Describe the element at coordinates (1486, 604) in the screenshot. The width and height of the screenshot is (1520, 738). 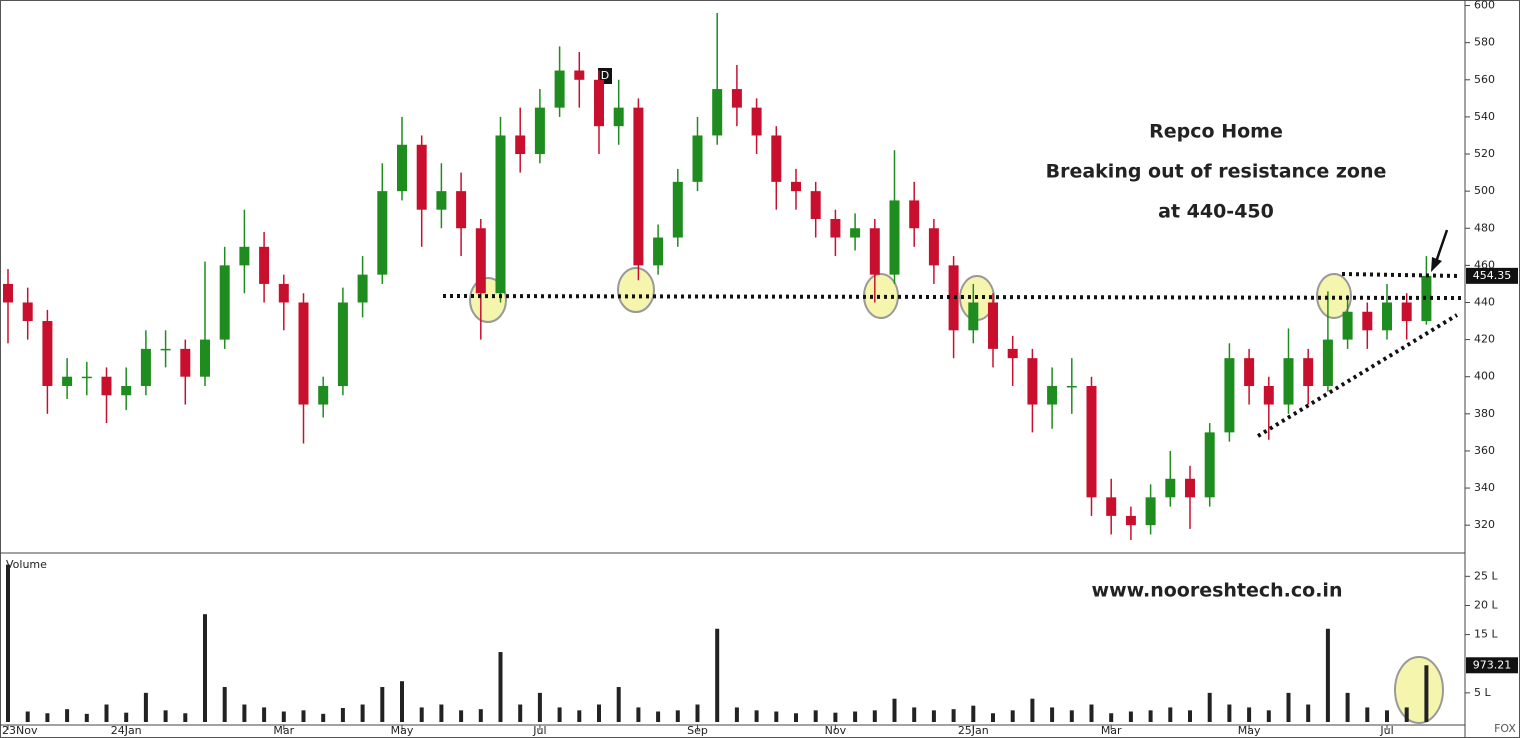
I see `y-tick-label: 20 L` at that location.